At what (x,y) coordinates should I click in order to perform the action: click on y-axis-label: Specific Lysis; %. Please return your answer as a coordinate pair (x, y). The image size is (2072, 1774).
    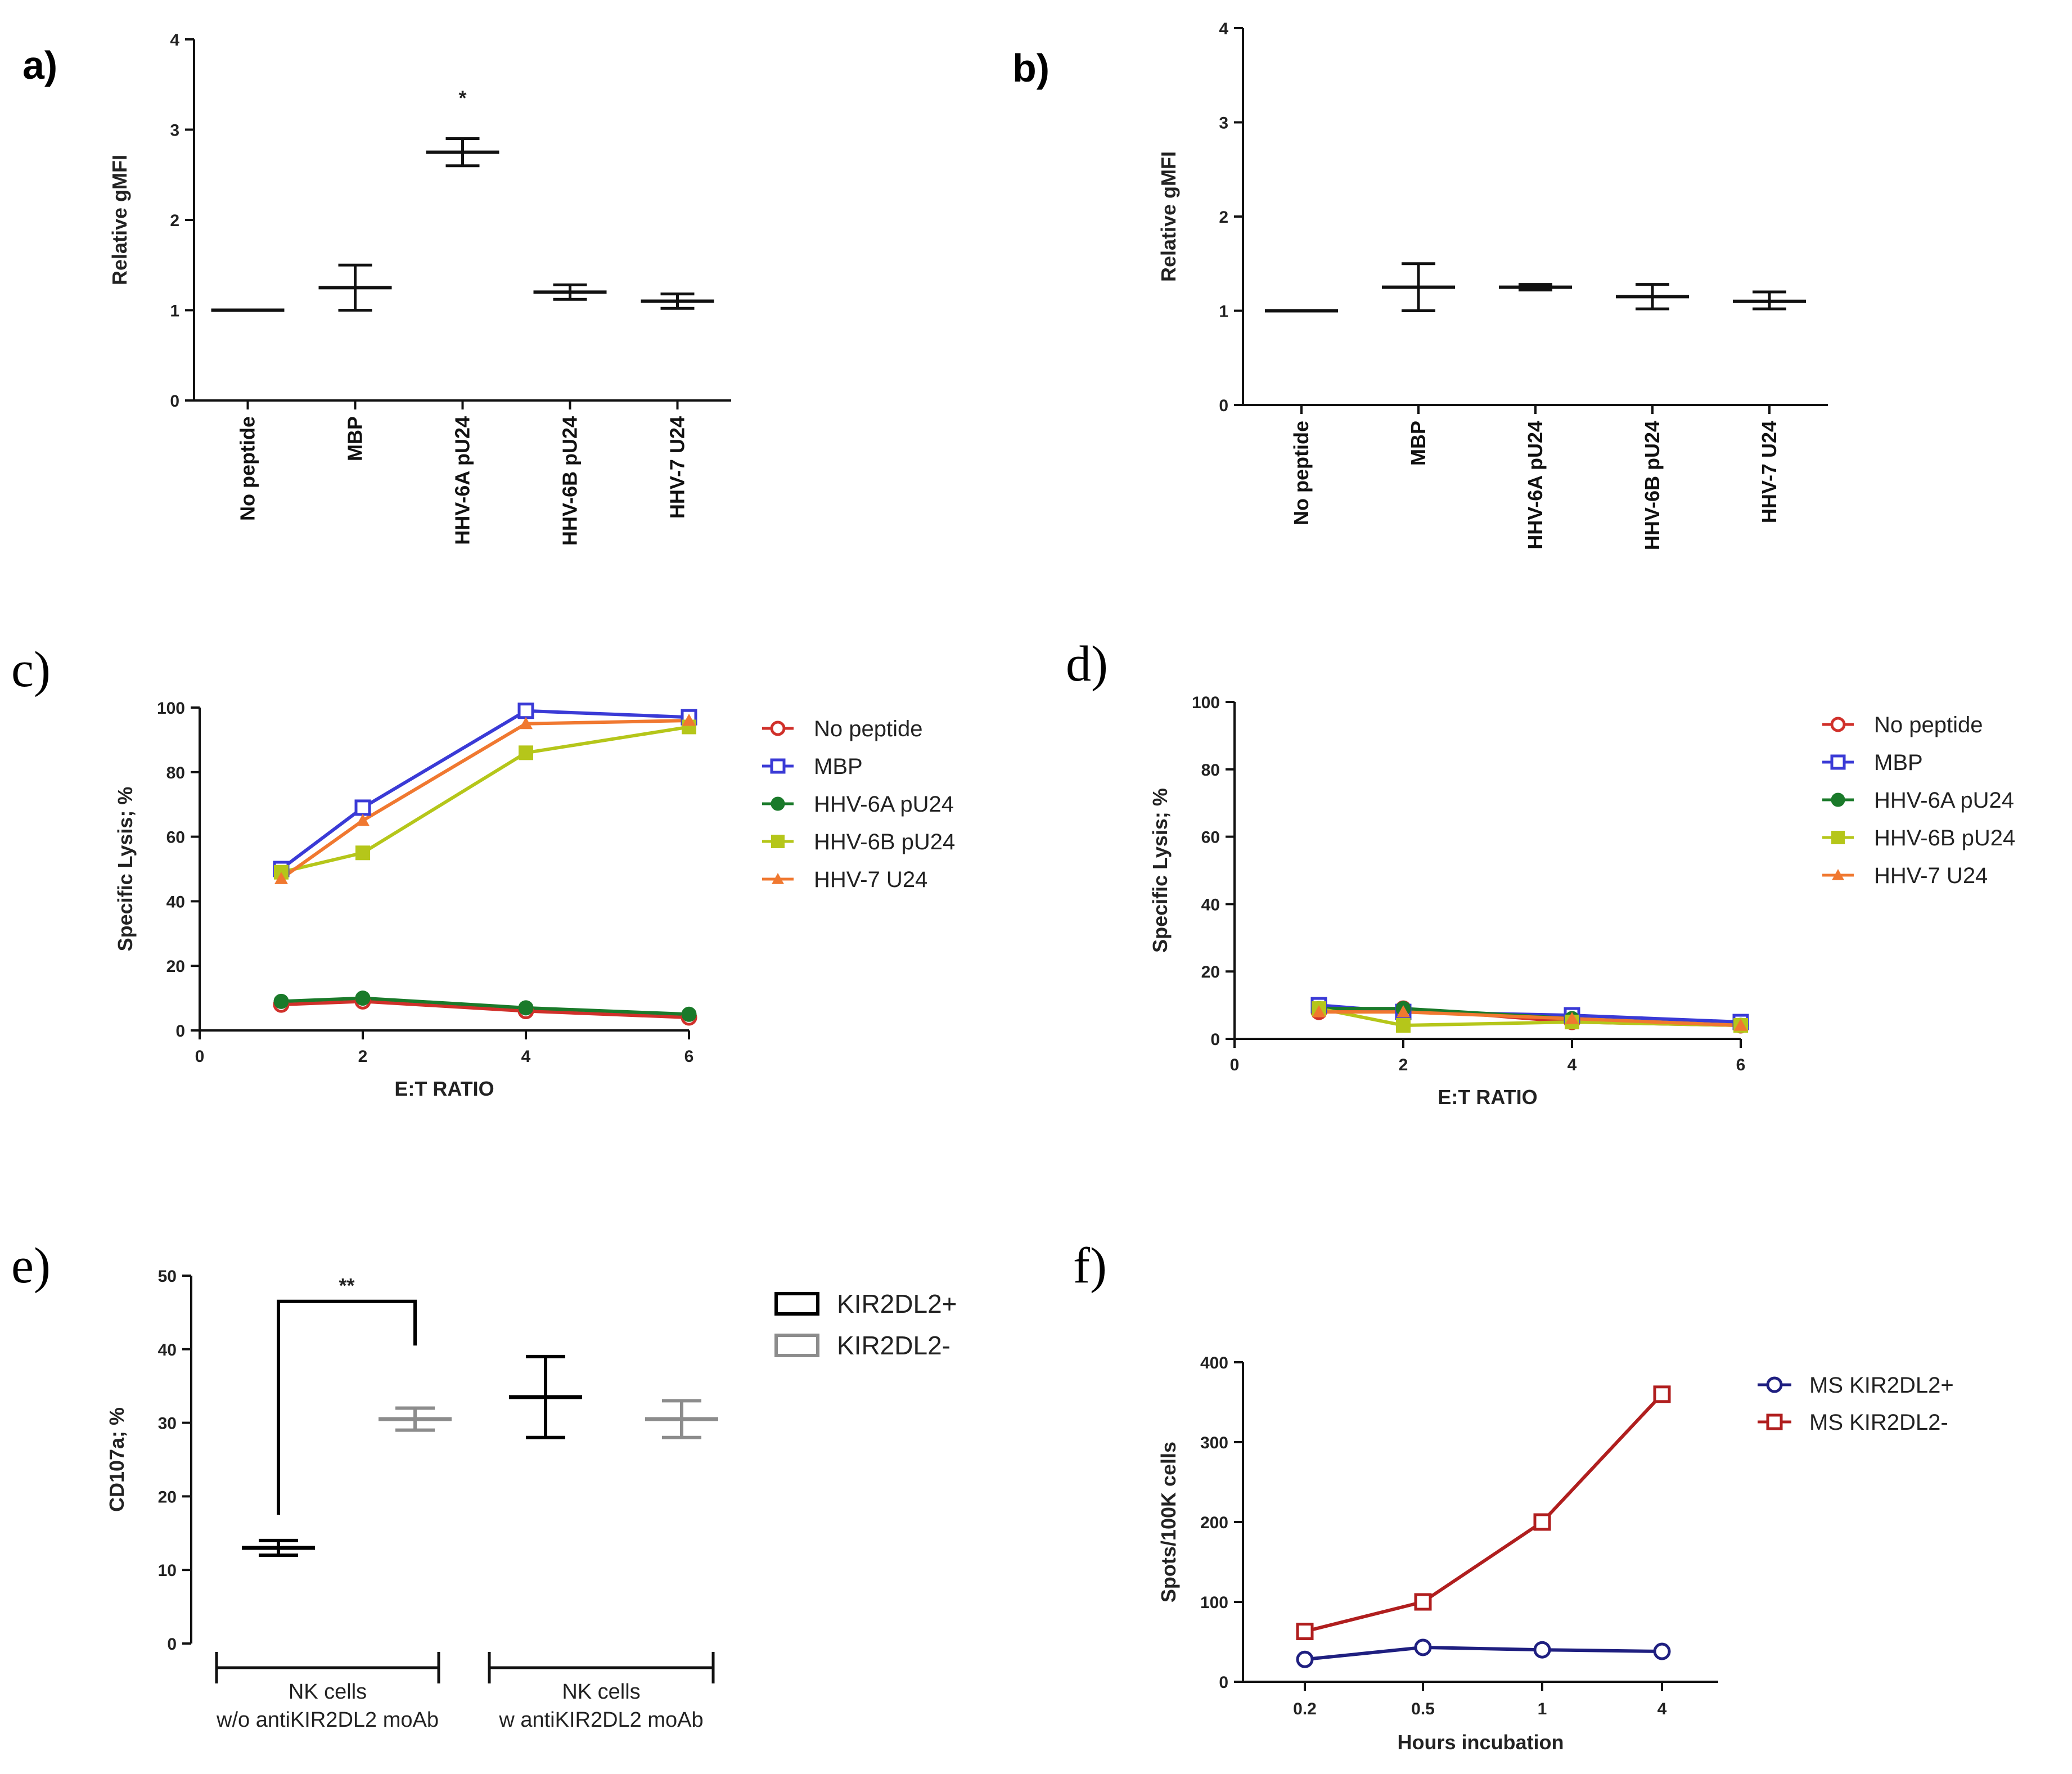
    Looking at the image, I should click on (126, 869).